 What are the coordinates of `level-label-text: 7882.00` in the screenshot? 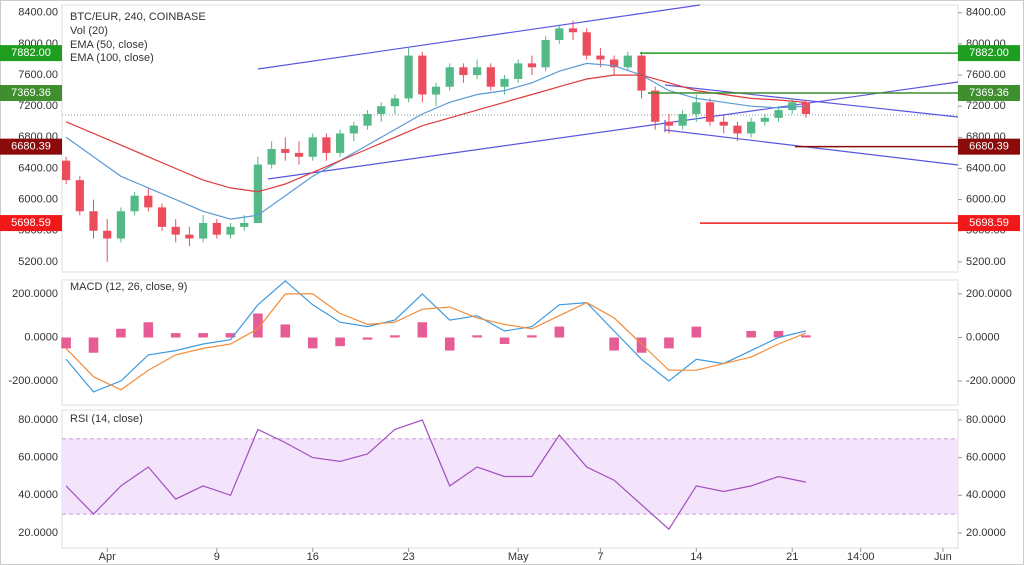 It's located at (989, 53).